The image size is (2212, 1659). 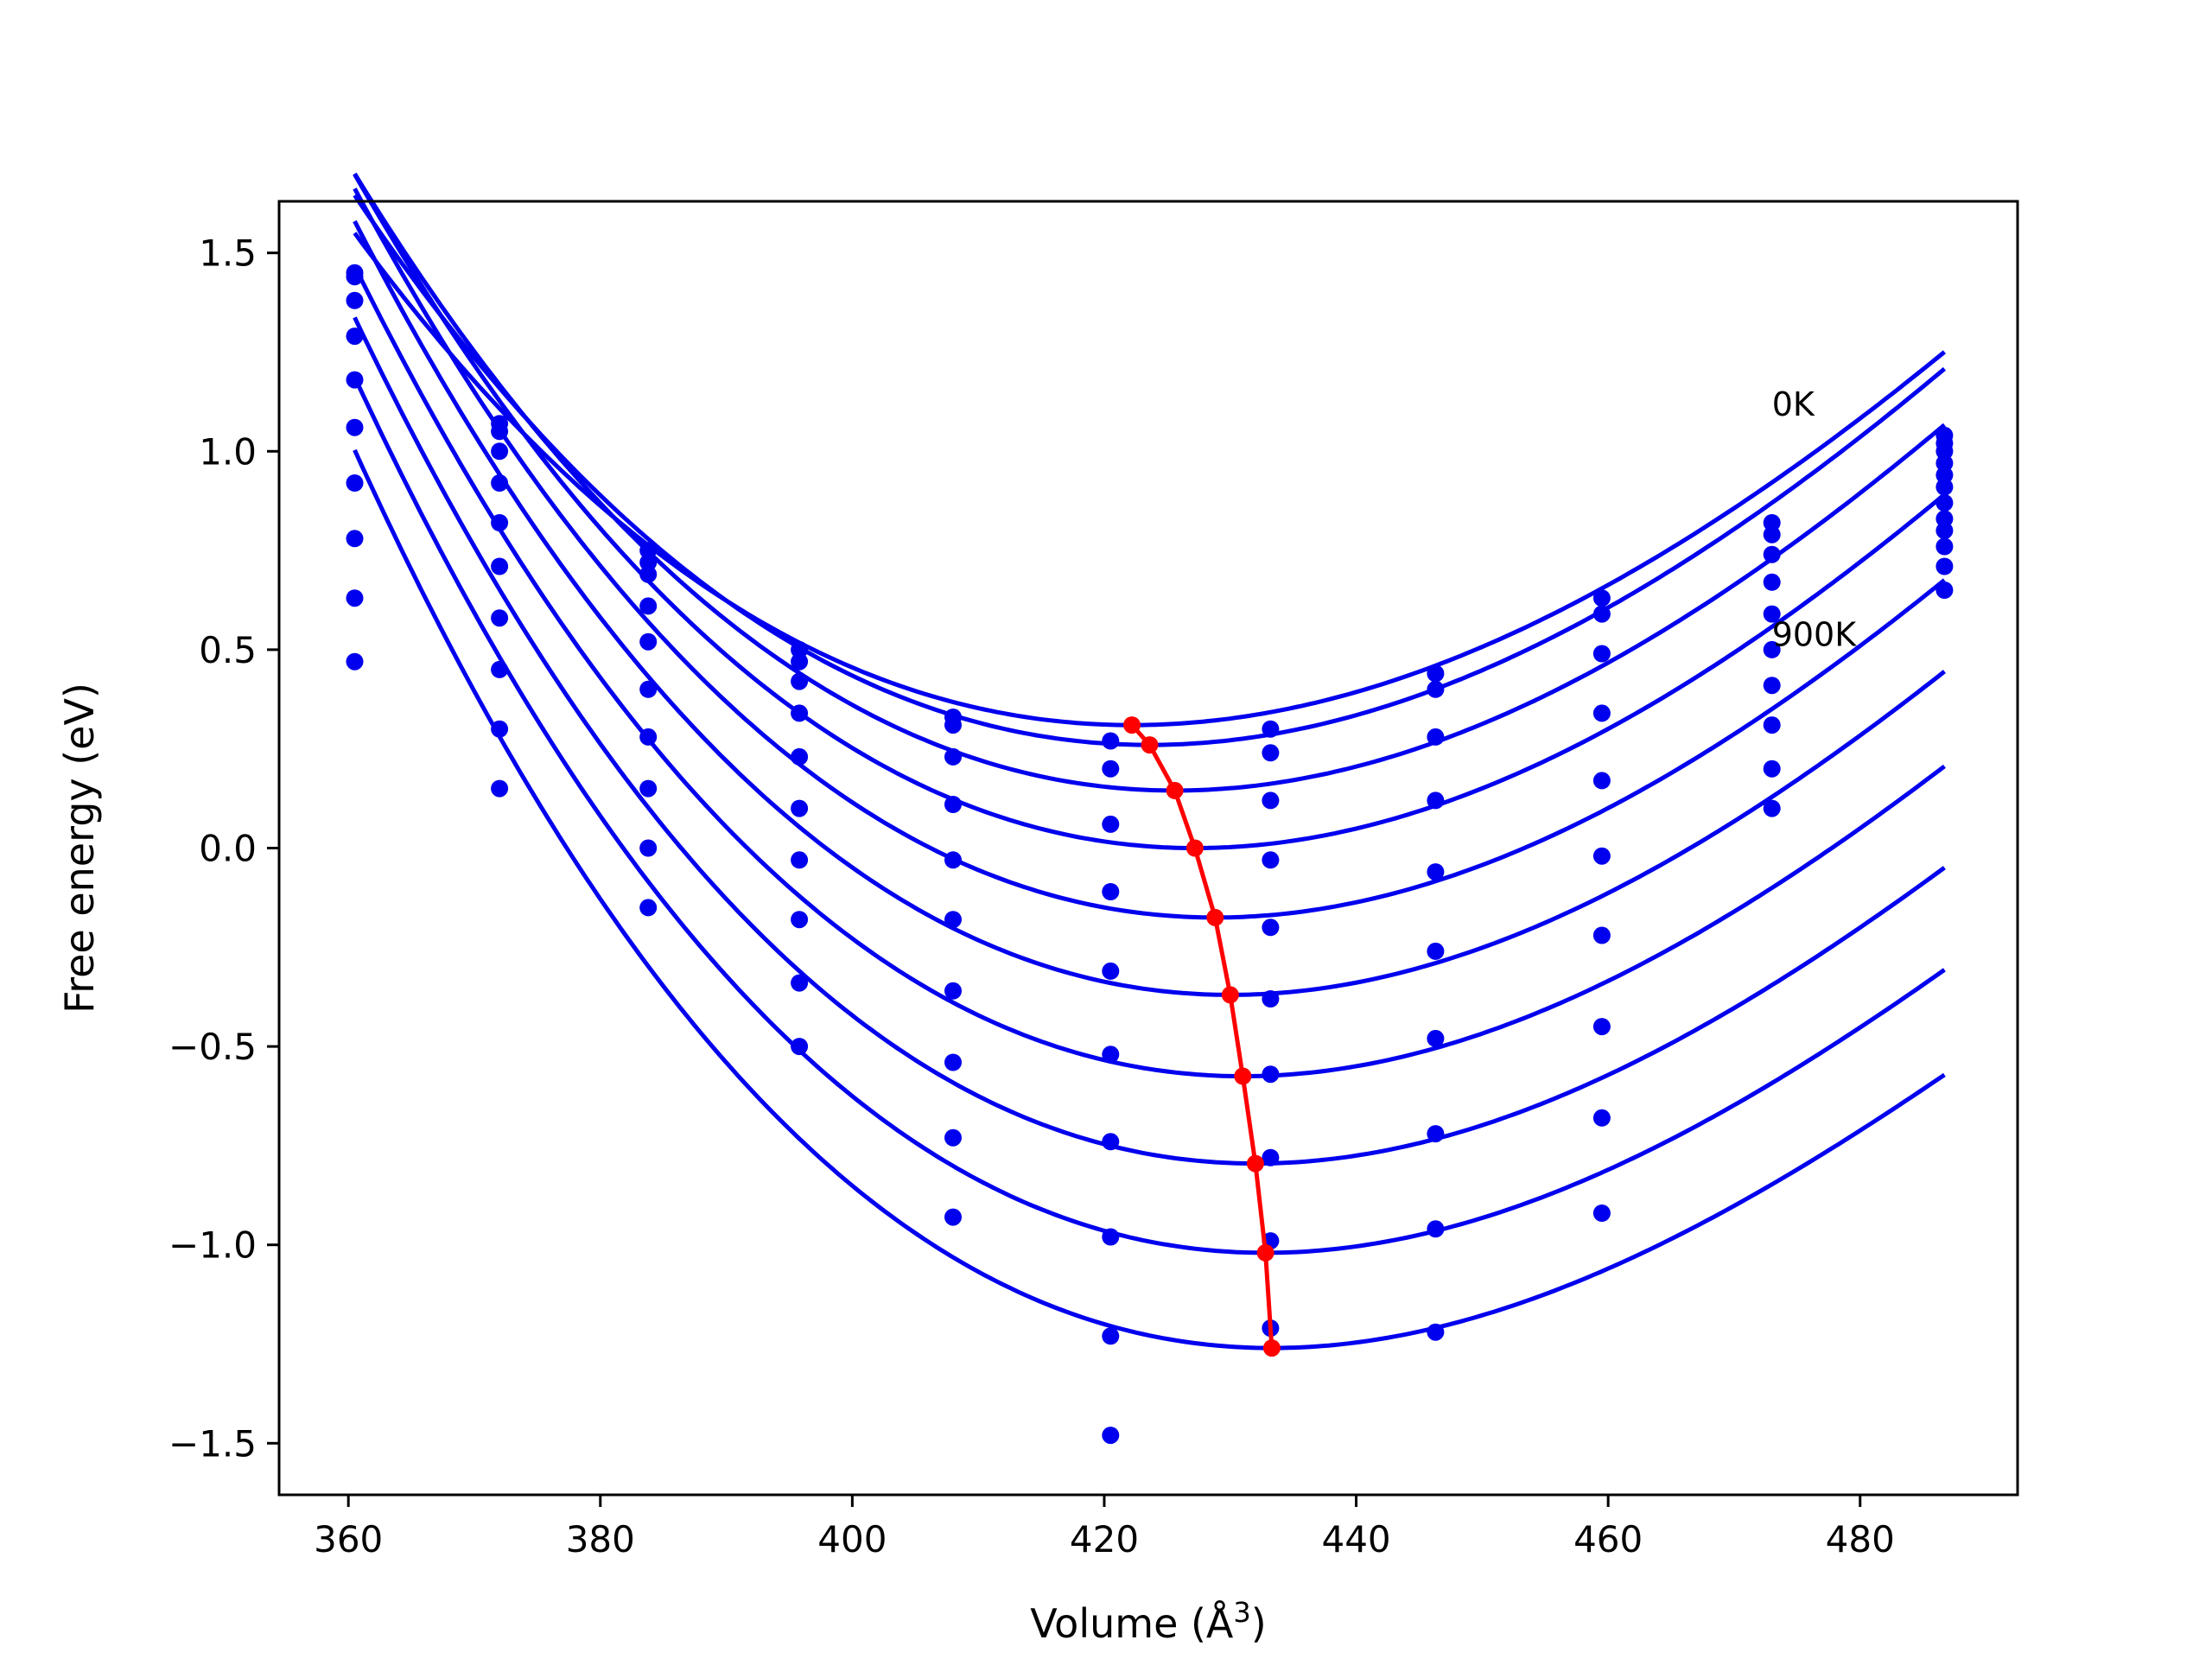 I want to click on x-tick-label-1: 380, so click(x=600, y=1539).